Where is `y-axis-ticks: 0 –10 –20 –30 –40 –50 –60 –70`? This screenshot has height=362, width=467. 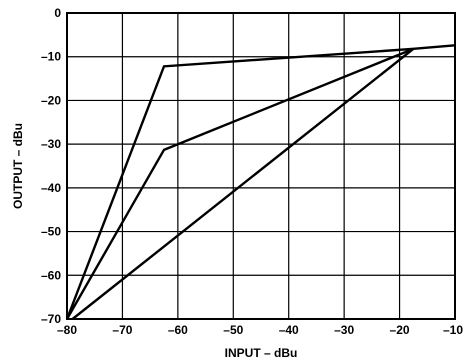 y-axis-ticks: 0 –10 –20 –30 –40 –50 –60 –70 is located at coordinates (51, 166).